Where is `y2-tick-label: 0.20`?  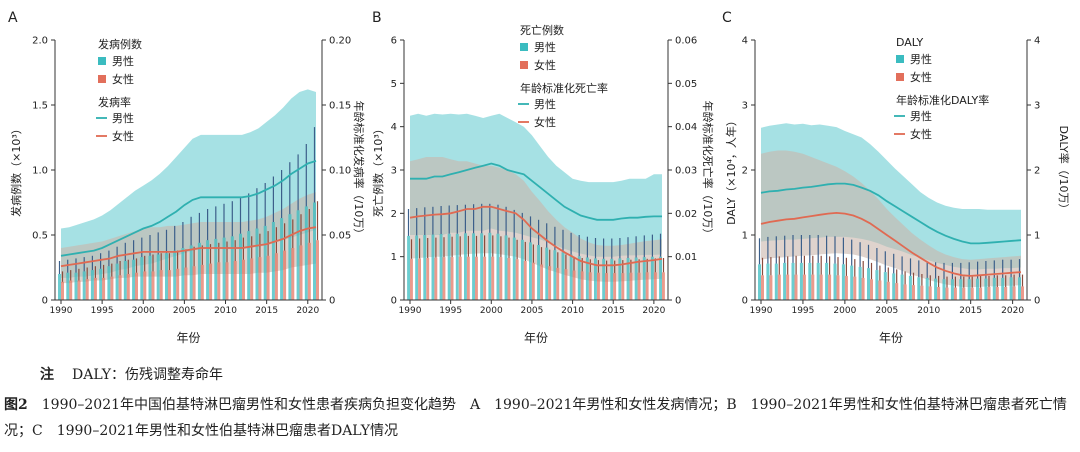 y2-tick-label: 0.20 is located at coordinates (340, 41).